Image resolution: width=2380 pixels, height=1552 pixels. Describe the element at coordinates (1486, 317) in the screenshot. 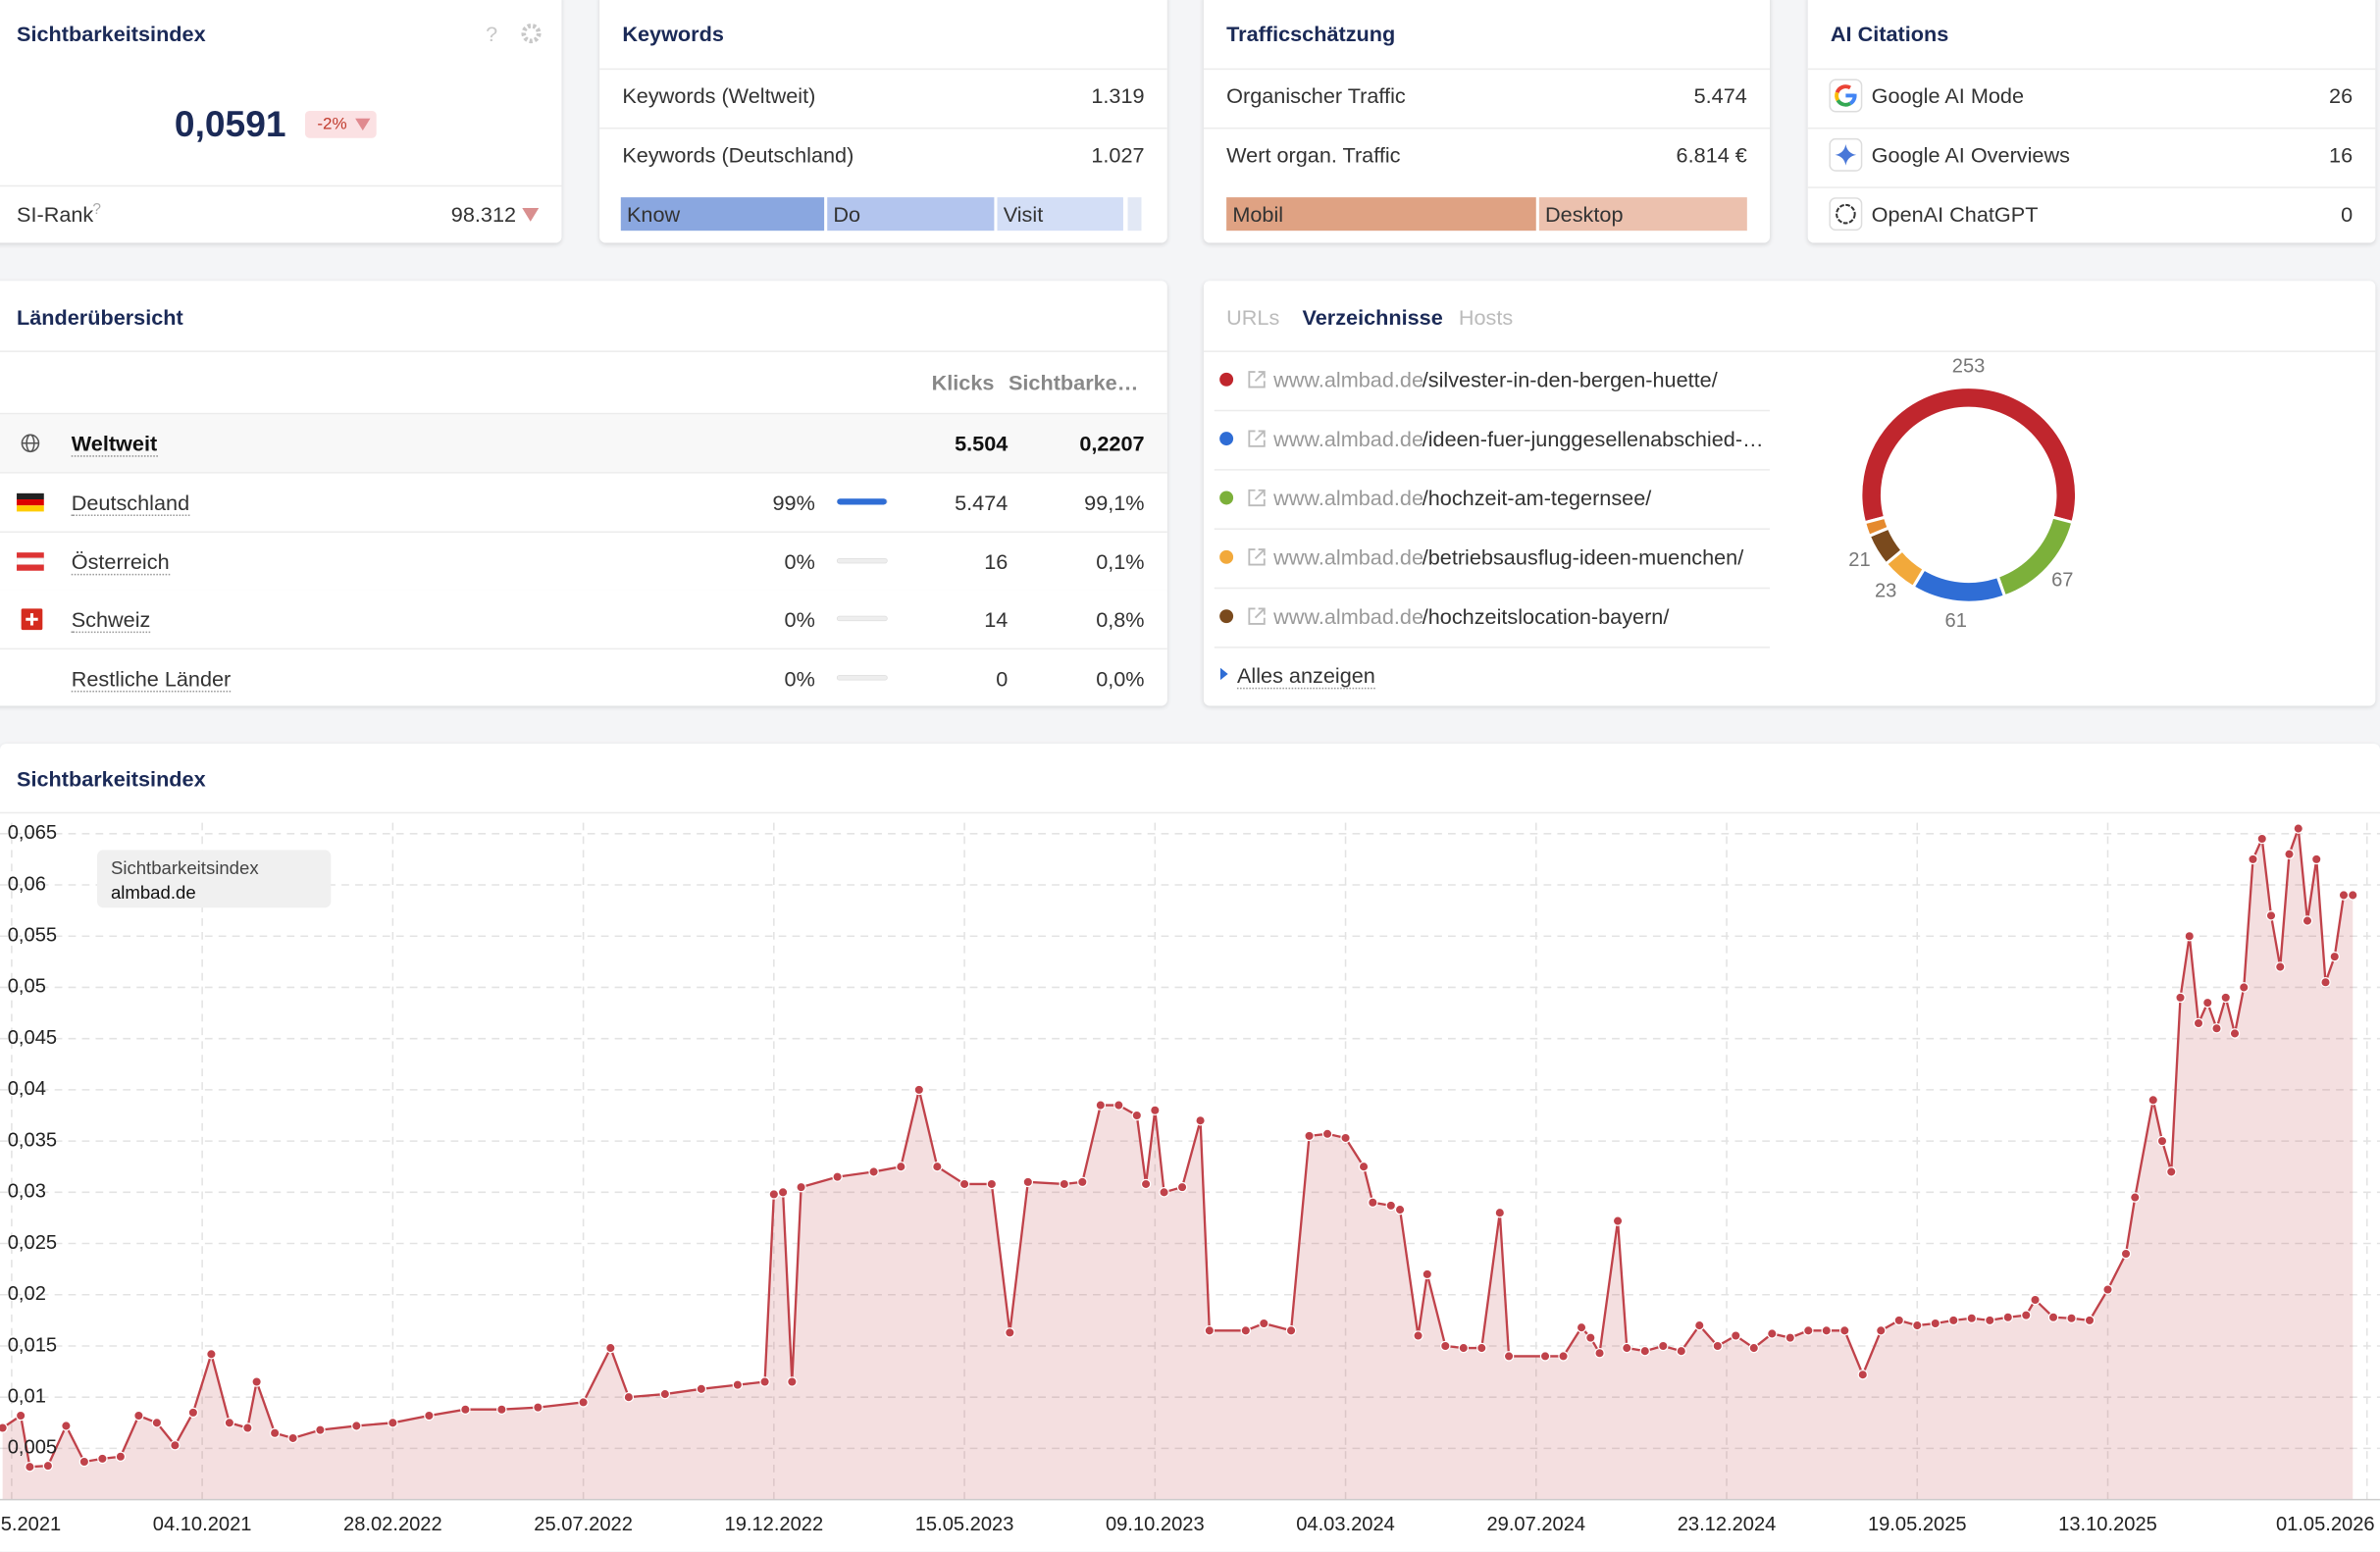

I see `tab: Hosts` at that location.